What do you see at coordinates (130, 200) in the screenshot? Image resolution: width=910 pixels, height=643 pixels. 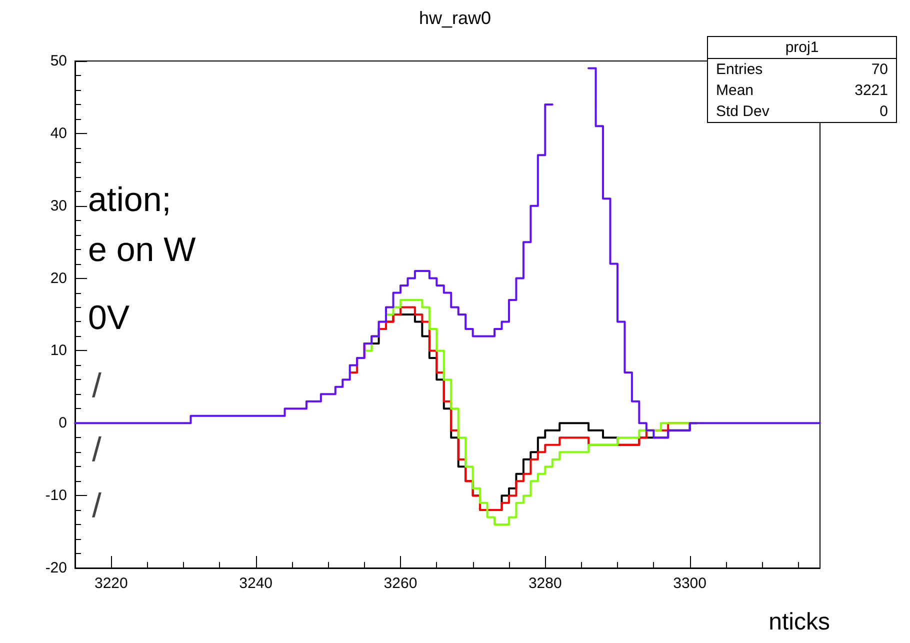 I see `annotation: ation;` at bounding box center [130, 200].